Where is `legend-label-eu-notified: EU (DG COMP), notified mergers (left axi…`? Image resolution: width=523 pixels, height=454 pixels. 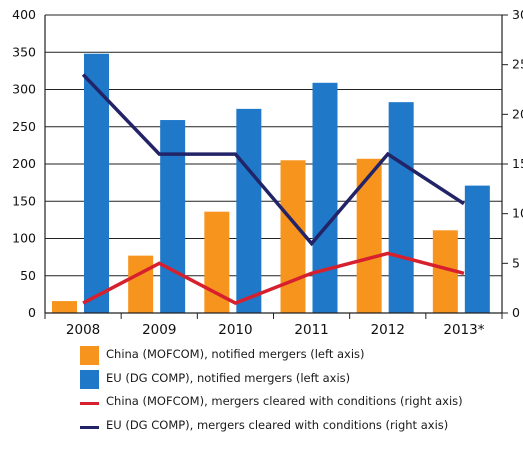 legend-label-eu-notified: EU (DG COMP), notified mergers (left axi… is located at coordinates (228, 377).